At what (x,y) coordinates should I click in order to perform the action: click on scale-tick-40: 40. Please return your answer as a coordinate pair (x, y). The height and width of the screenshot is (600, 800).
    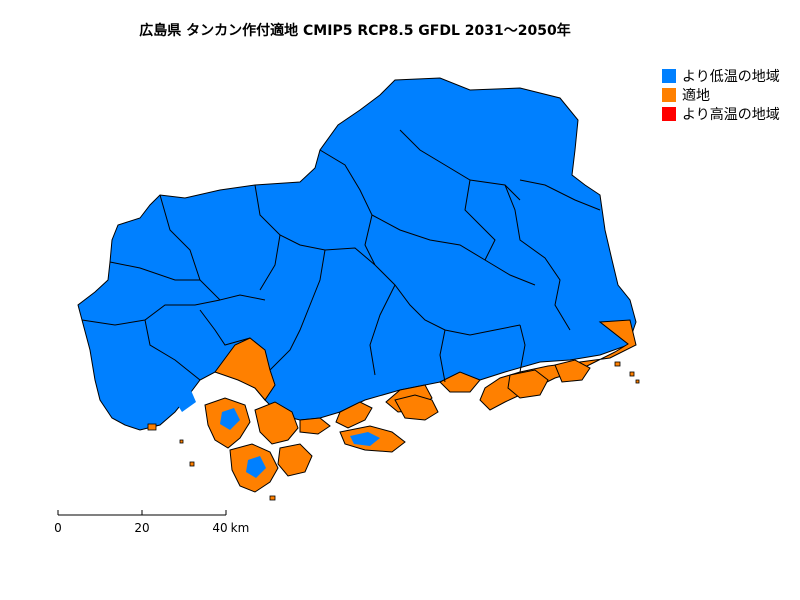
    Looking at the image, I should click on (220, 528).